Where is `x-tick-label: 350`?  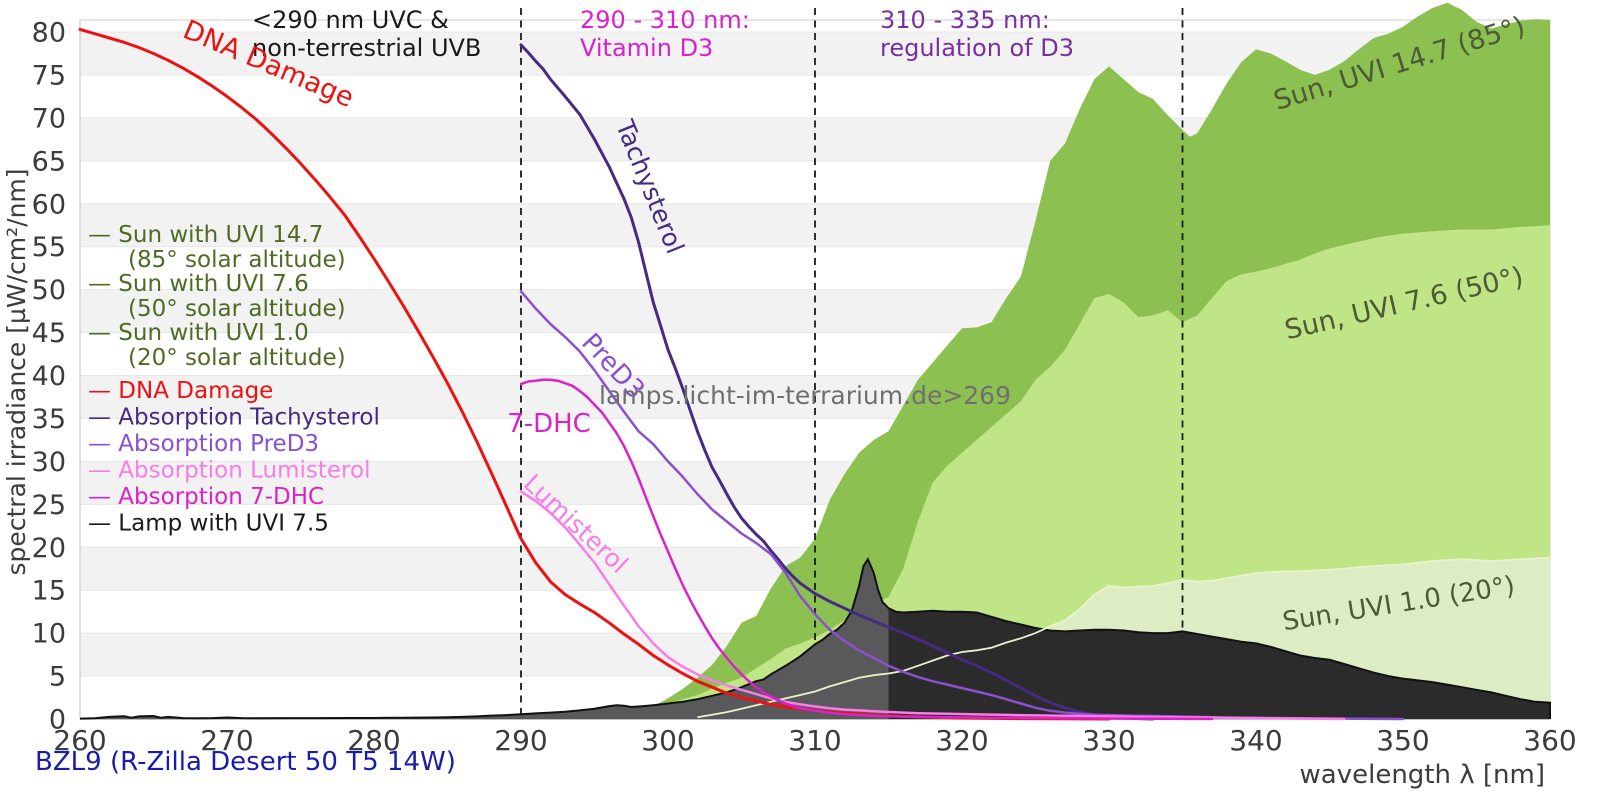
x-tick-label: 350 is located at coordinates (1402, 740).